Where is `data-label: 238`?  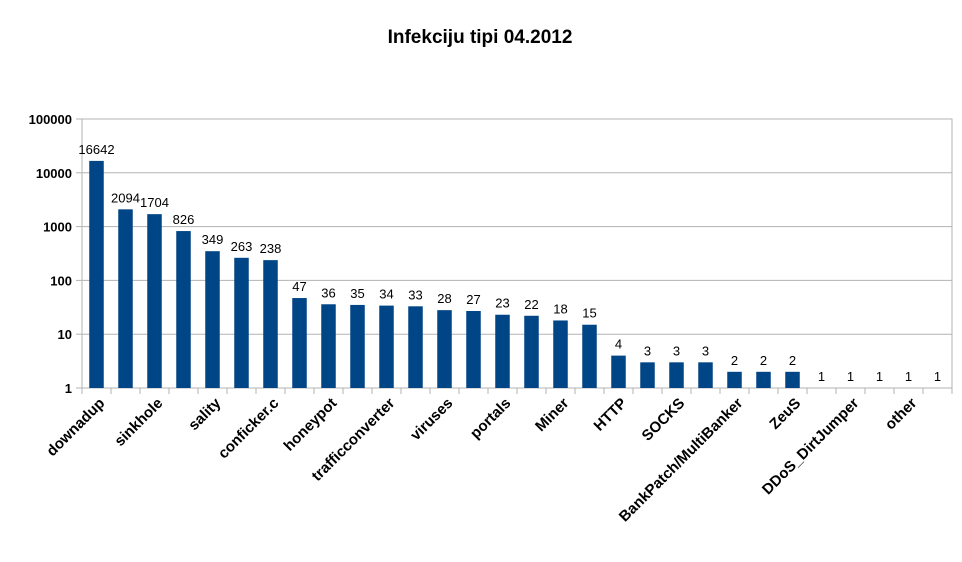
data-label: 238 is located at coordinates (271, 248).